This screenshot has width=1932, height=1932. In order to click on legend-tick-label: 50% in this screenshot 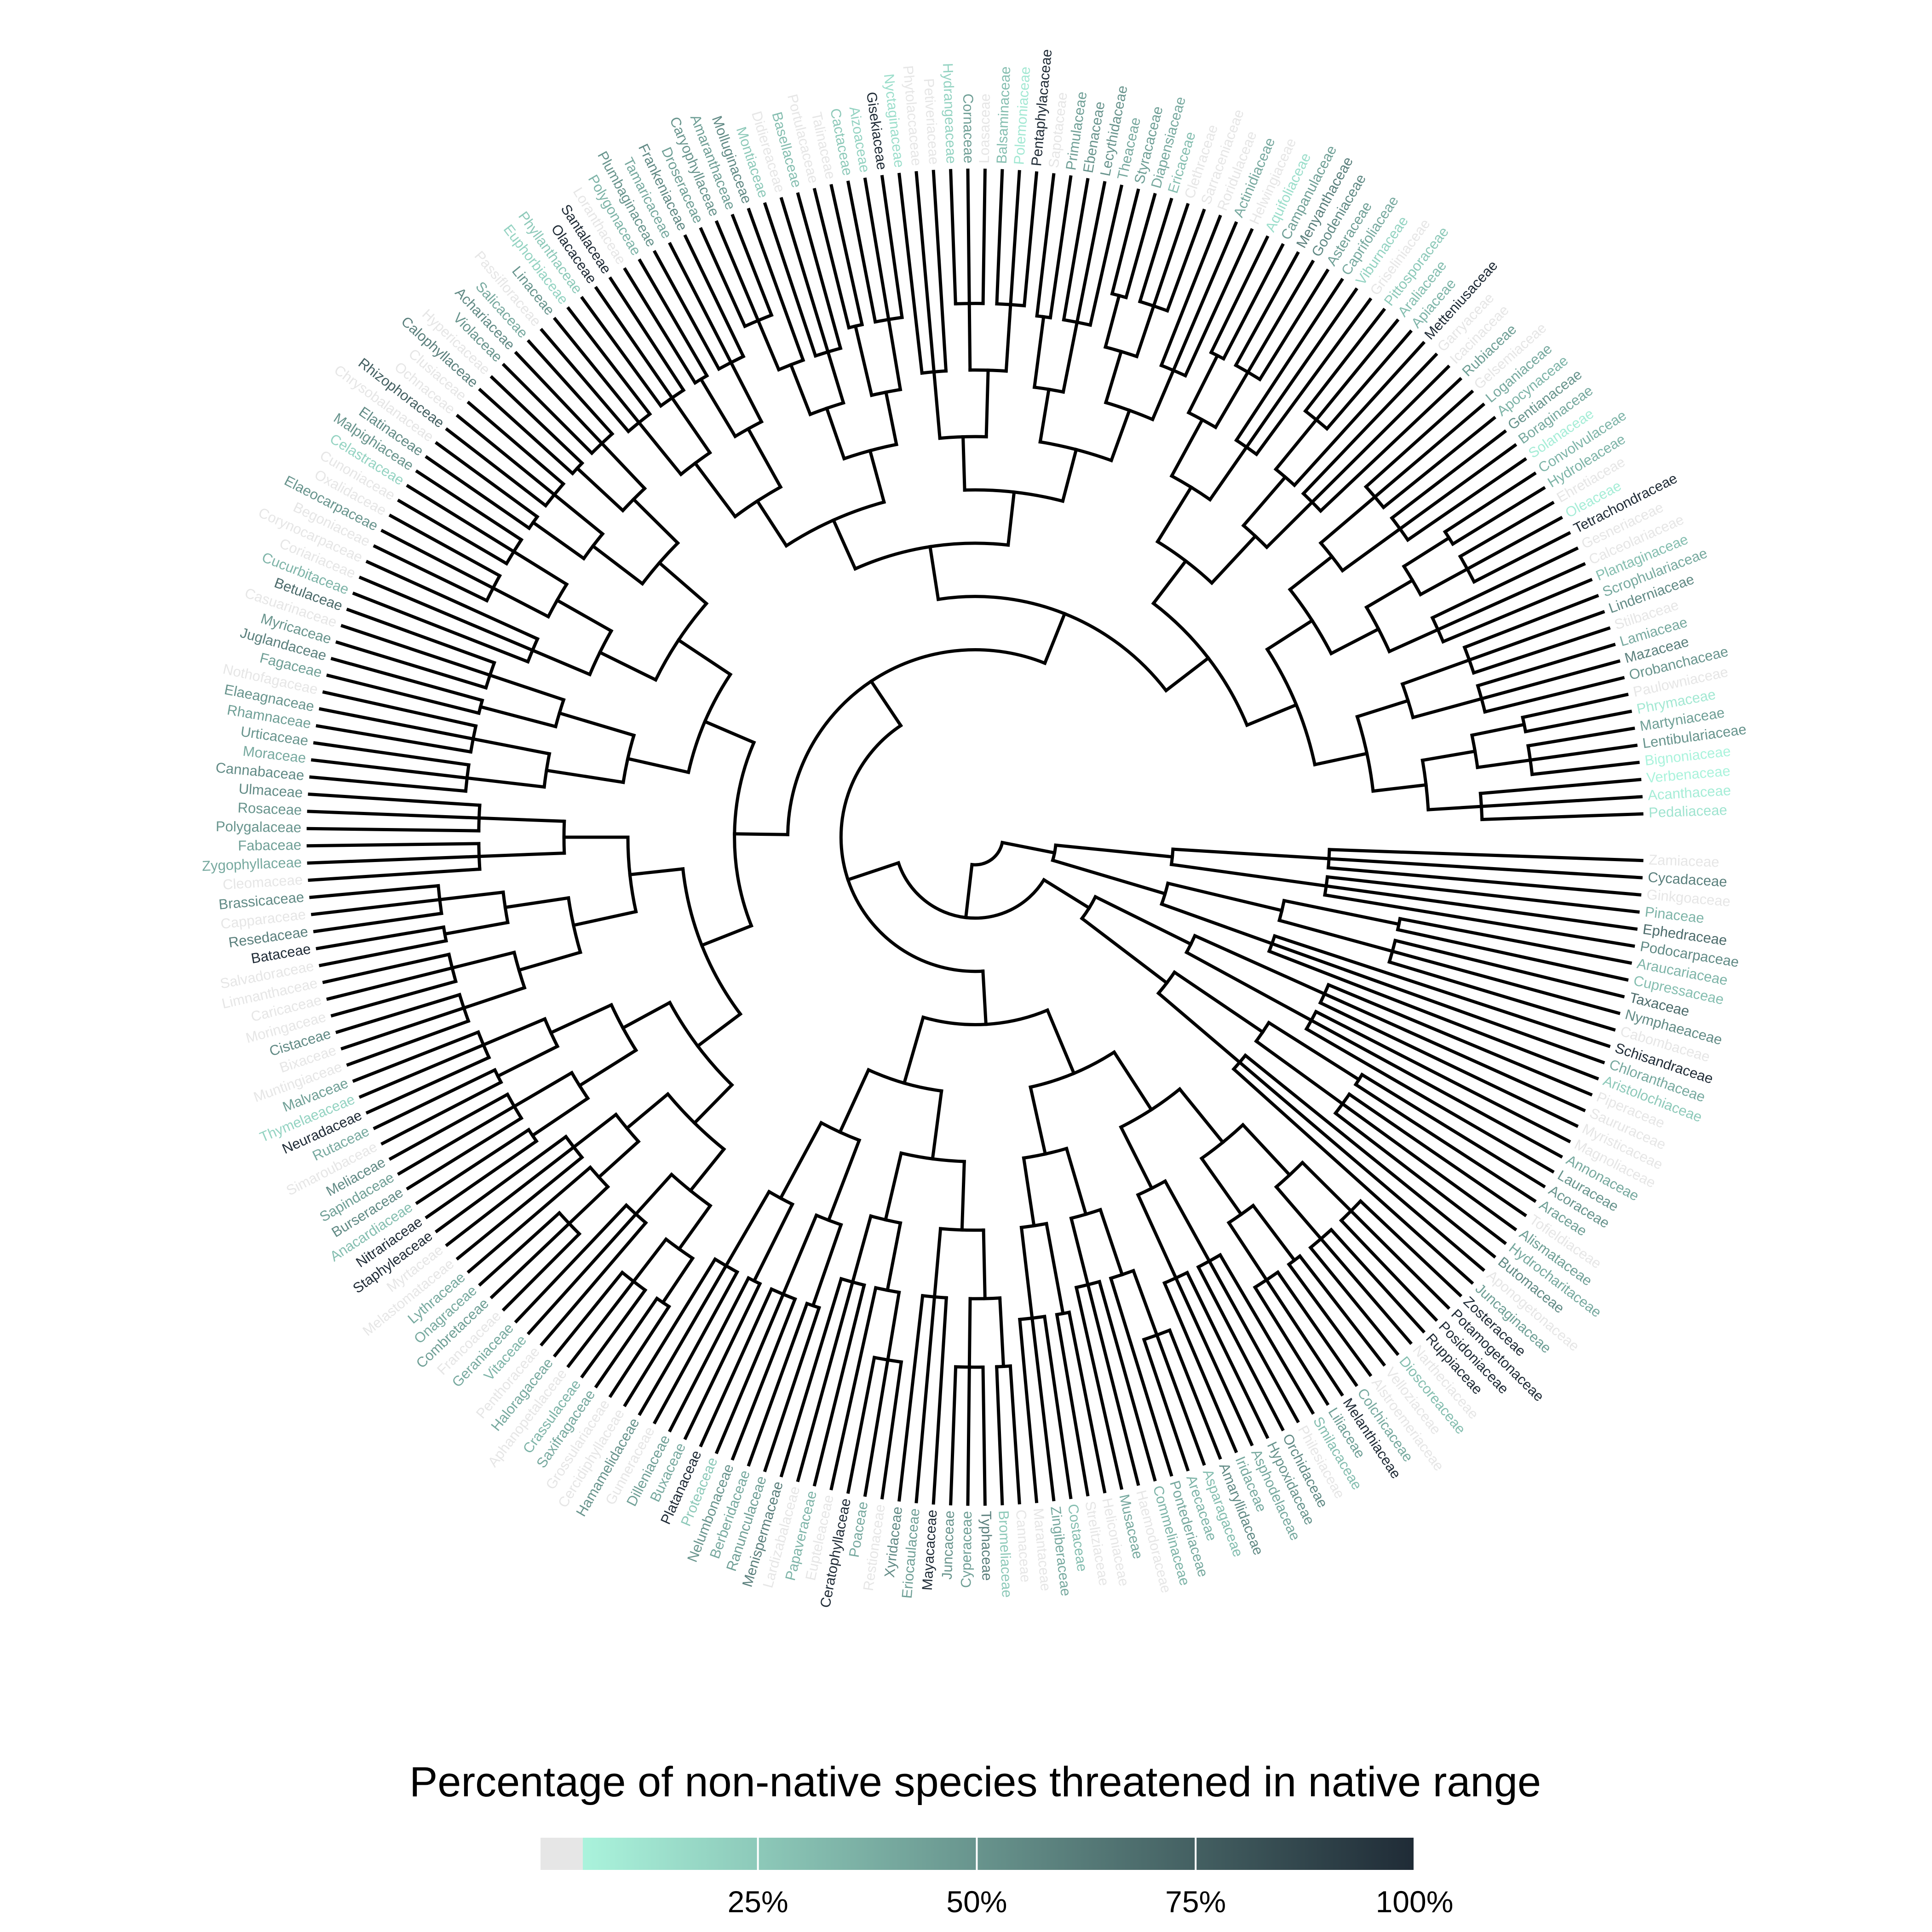, I will do `click(976, 1902)`.